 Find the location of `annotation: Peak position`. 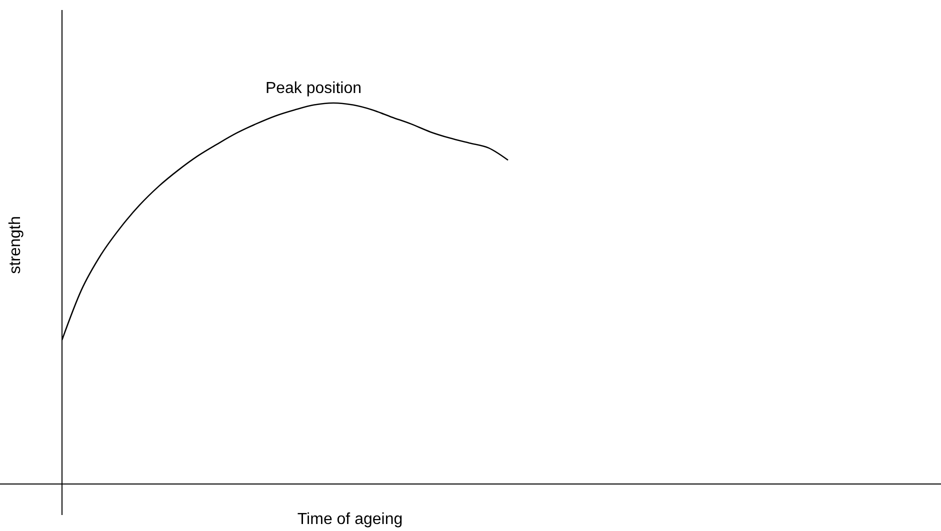

annotation: Peak position is located at coordinates (313, 88).